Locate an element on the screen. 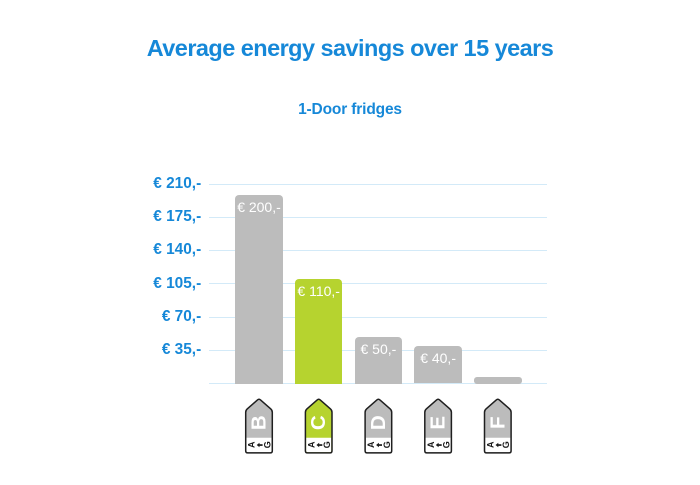  svg-text: B is located at coordinates (259, 422).